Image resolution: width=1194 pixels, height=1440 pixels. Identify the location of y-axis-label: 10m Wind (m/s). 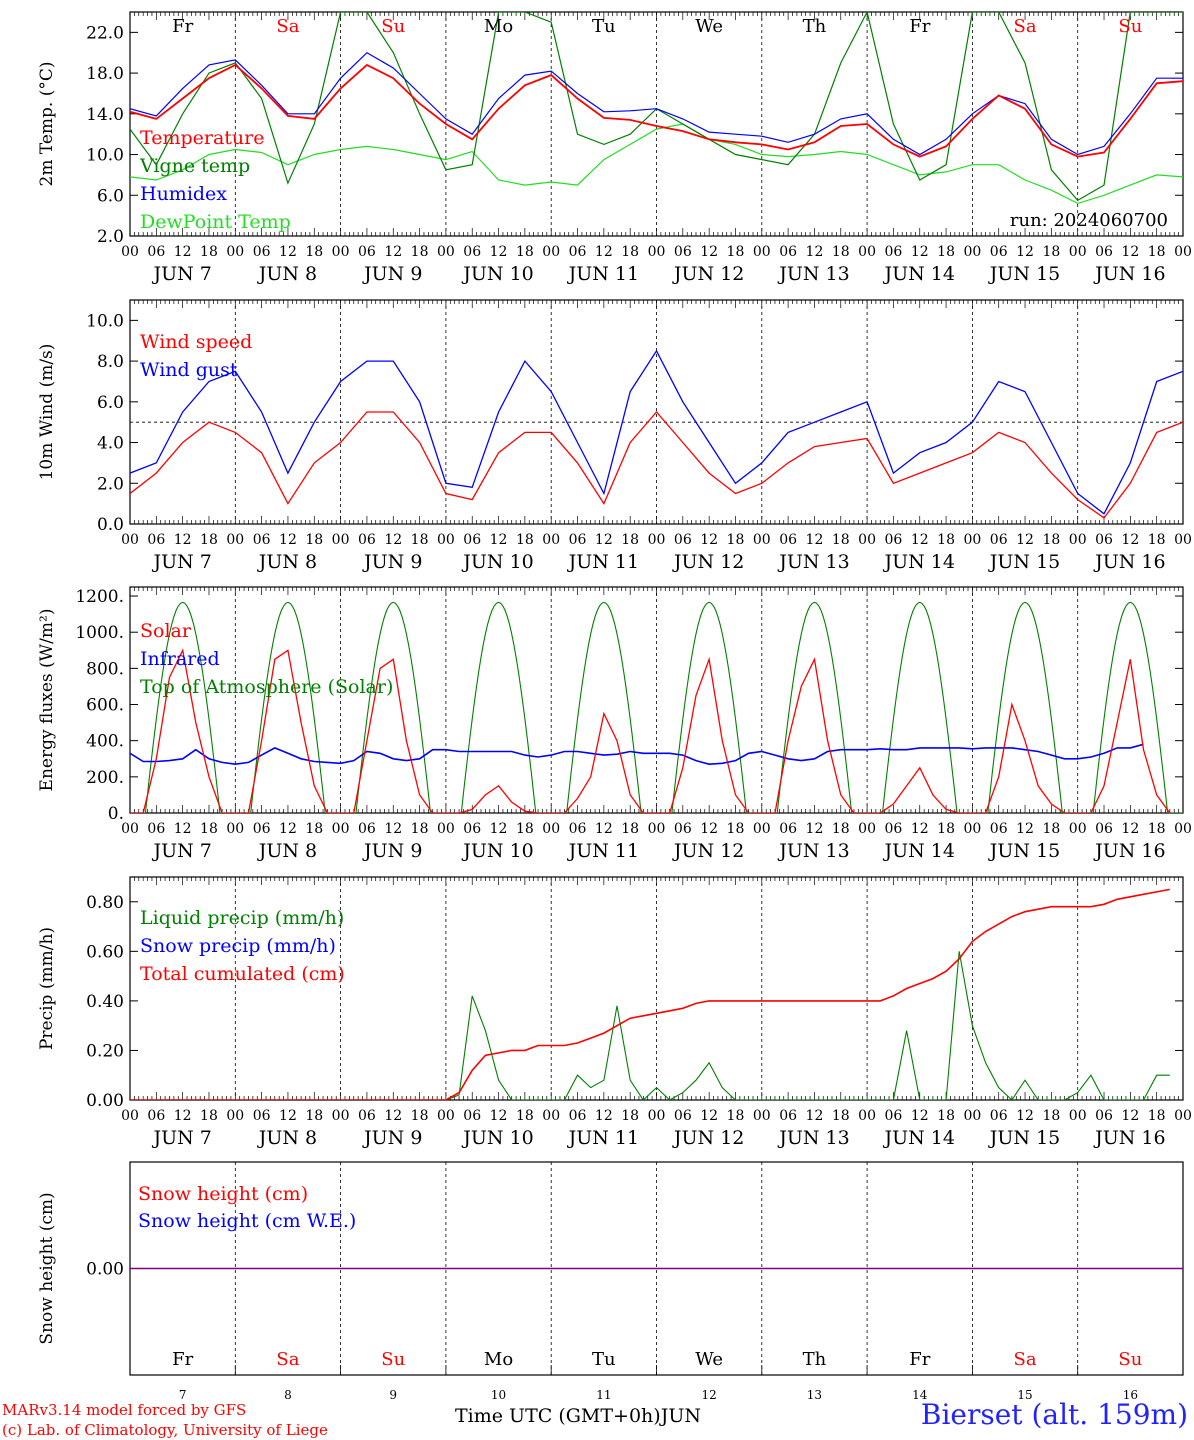
(47, 412).